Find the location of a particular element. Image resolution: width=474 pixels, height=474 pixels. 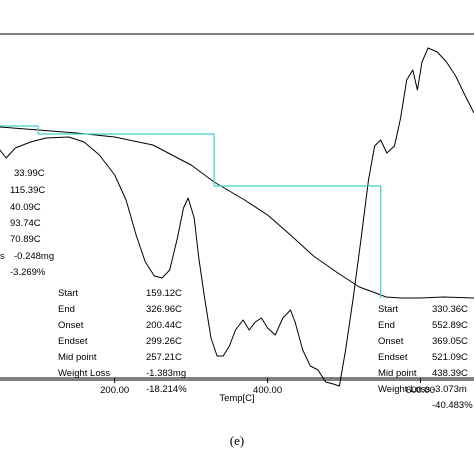

ann1-end-value: 115.39C is located at coordinates (27, 190).